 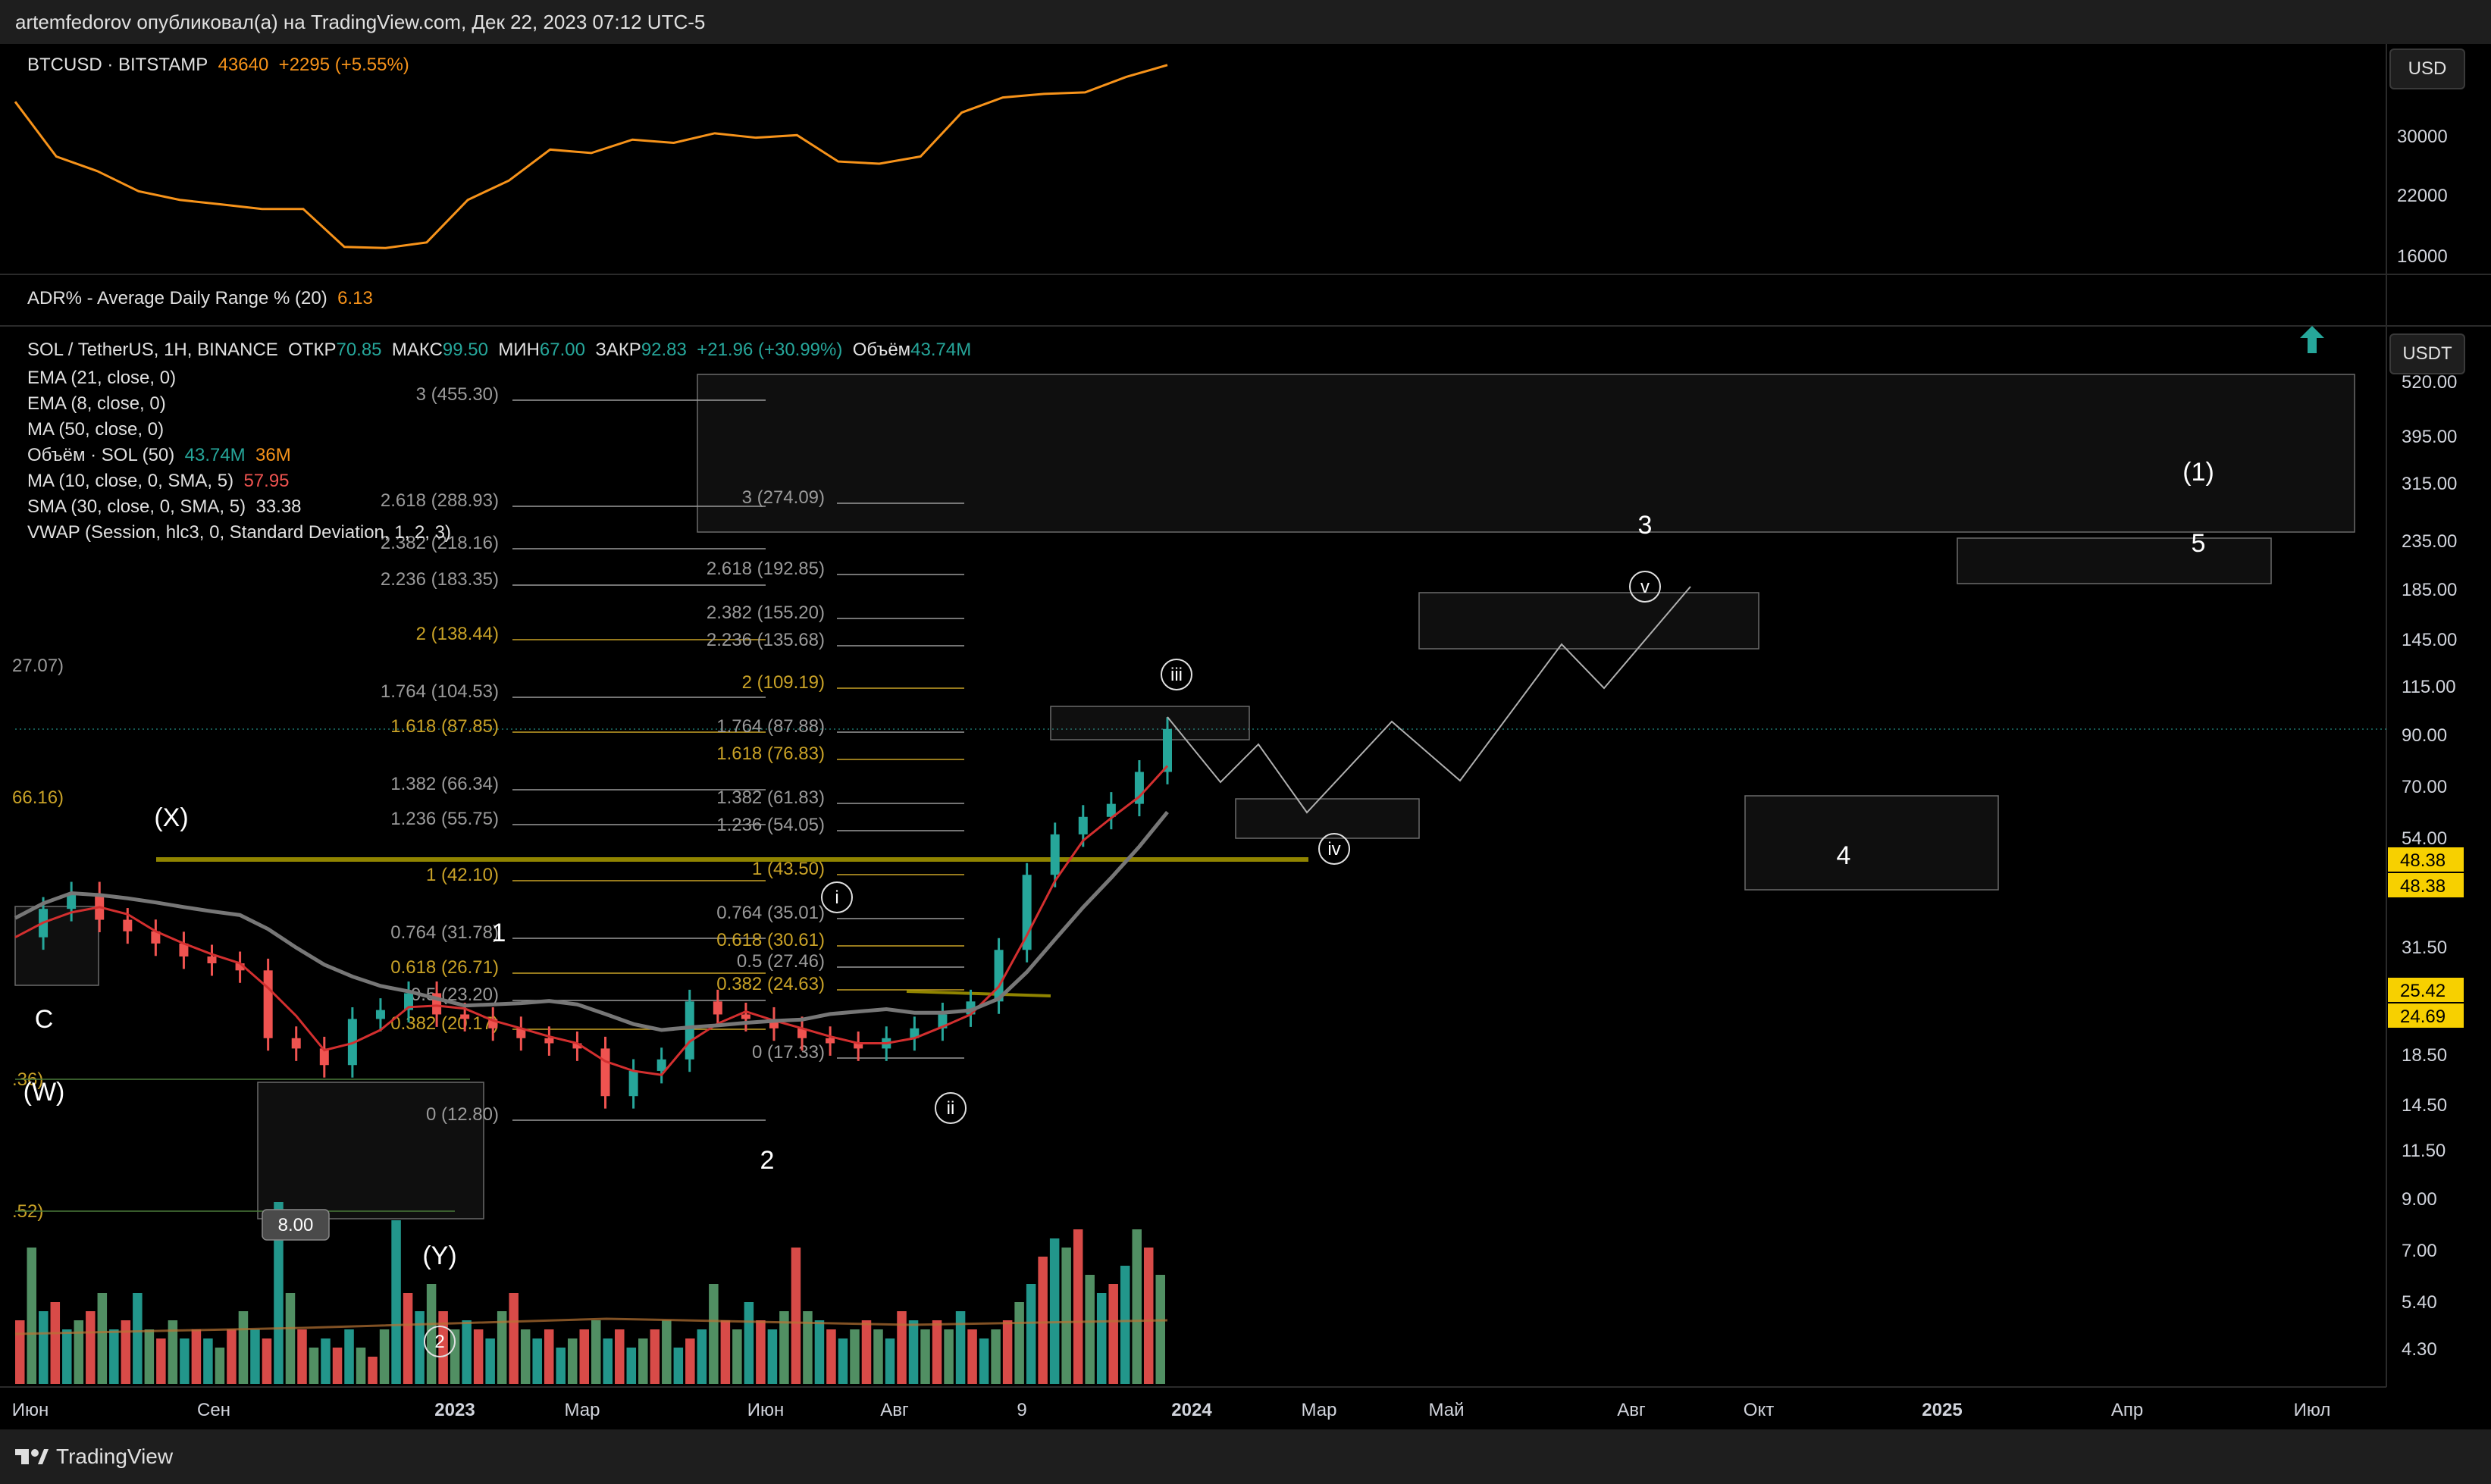 What do you see at coordinates (38, 797) in the screenshot?
I see `fib-edge-label: 66.16)` at bounding box center [38, 797].